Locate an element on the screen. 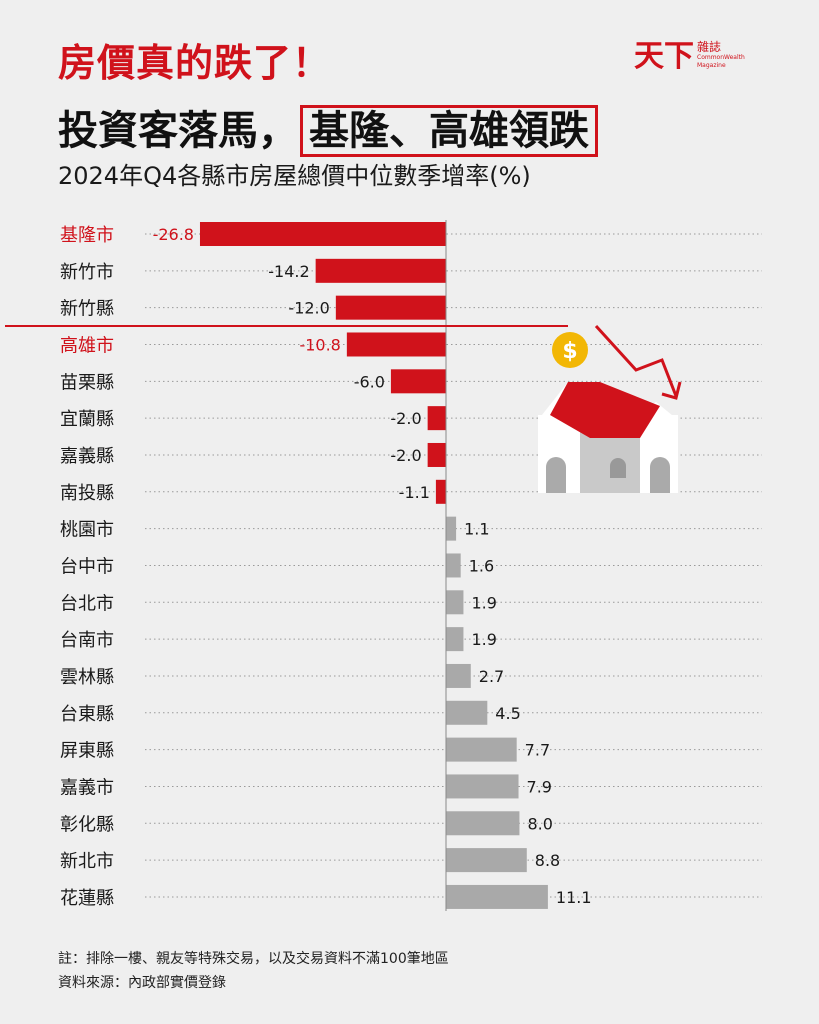 The height and width of the screenshot is (1024, 819). dollar-icon: $ is located at coordinates (569, 351).